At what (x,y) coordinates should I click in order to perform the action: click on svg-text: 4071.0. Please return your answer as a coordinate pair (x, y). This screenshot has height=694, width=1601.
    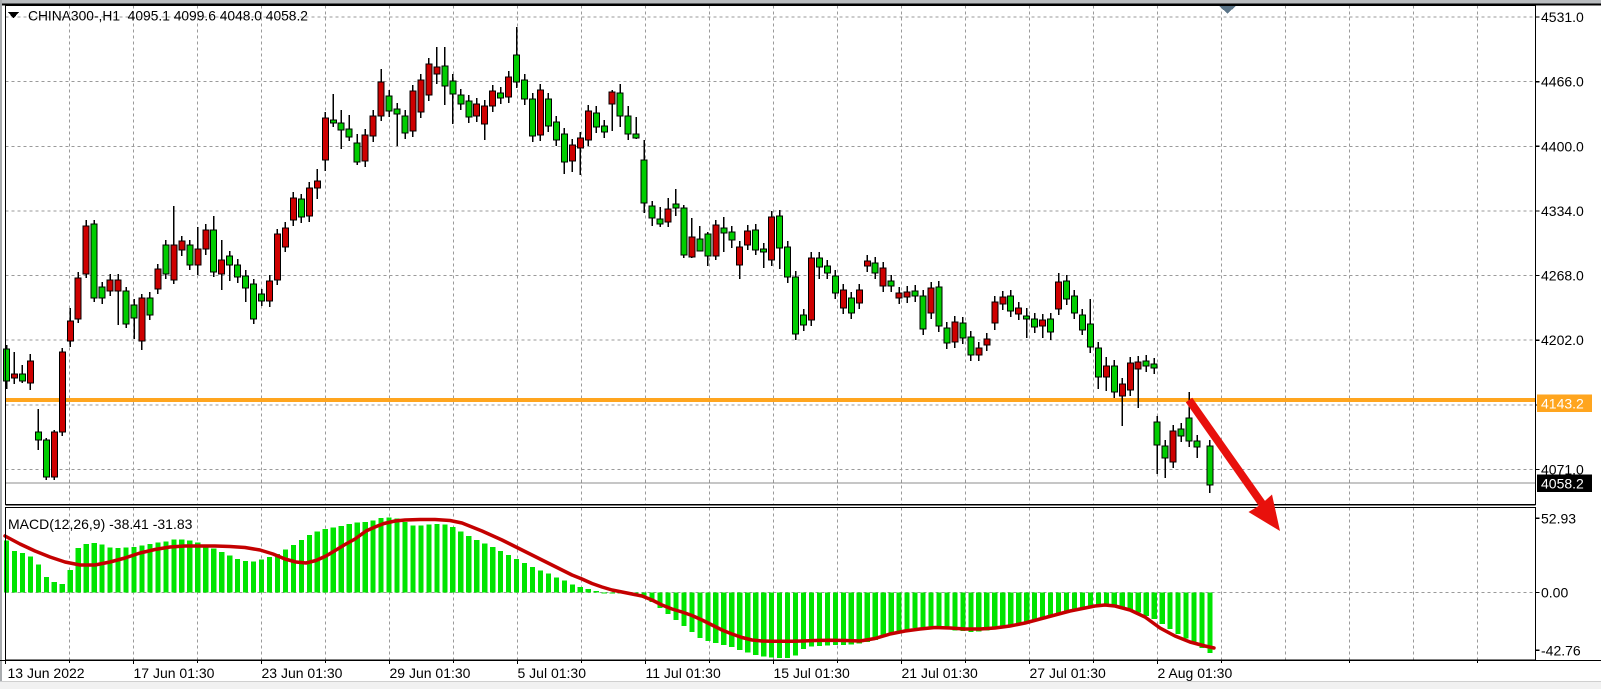
    Looking at the image, I should click on (1562, 470).